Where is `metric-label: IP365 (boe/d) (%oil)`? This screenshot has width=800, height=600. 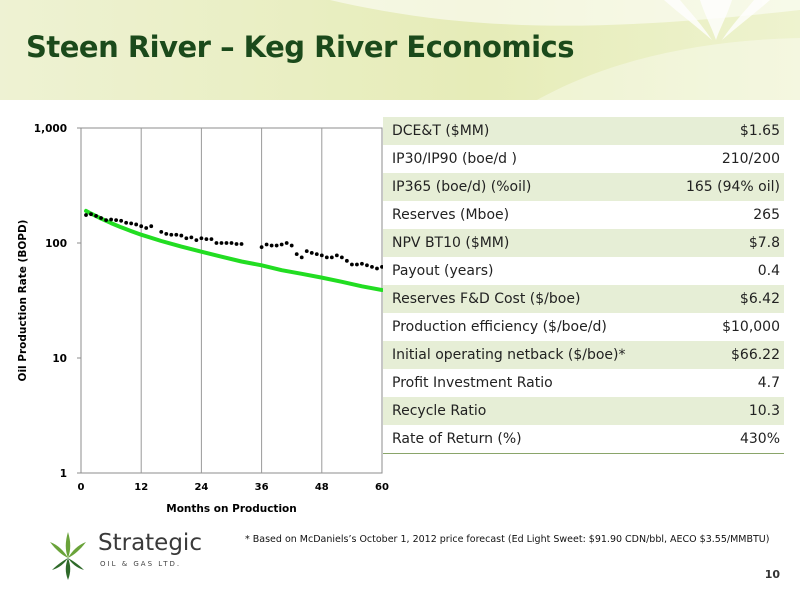 metric-label: IP365 (boe/d) (%oil) is located at coordinates (523, 187).